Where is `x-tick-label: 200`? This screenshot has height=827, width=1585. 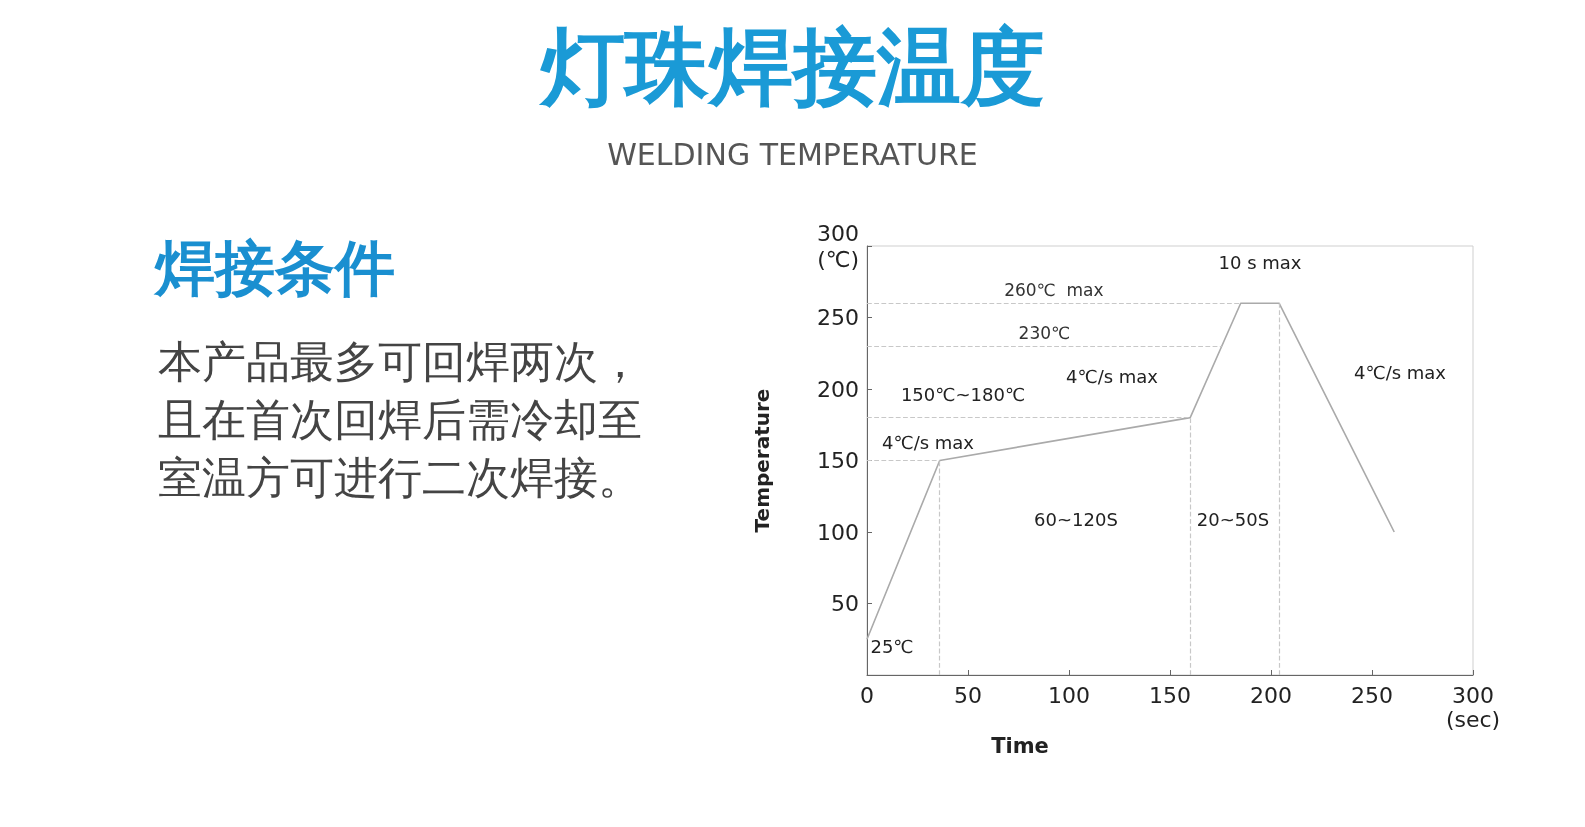 x-tick-label: 200 is located at coordinates (1271, 695).